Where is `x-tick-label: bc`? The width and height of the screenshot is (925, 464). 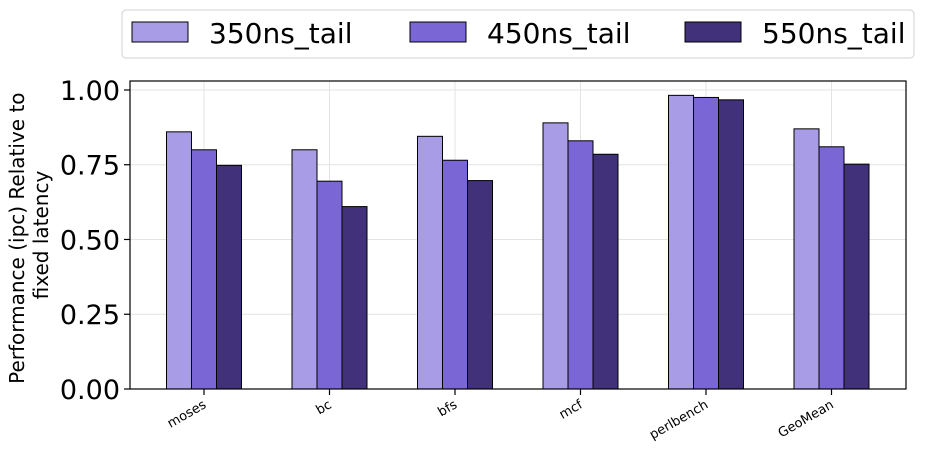
x-tick-label: bc is located at coordinates (324, 407).